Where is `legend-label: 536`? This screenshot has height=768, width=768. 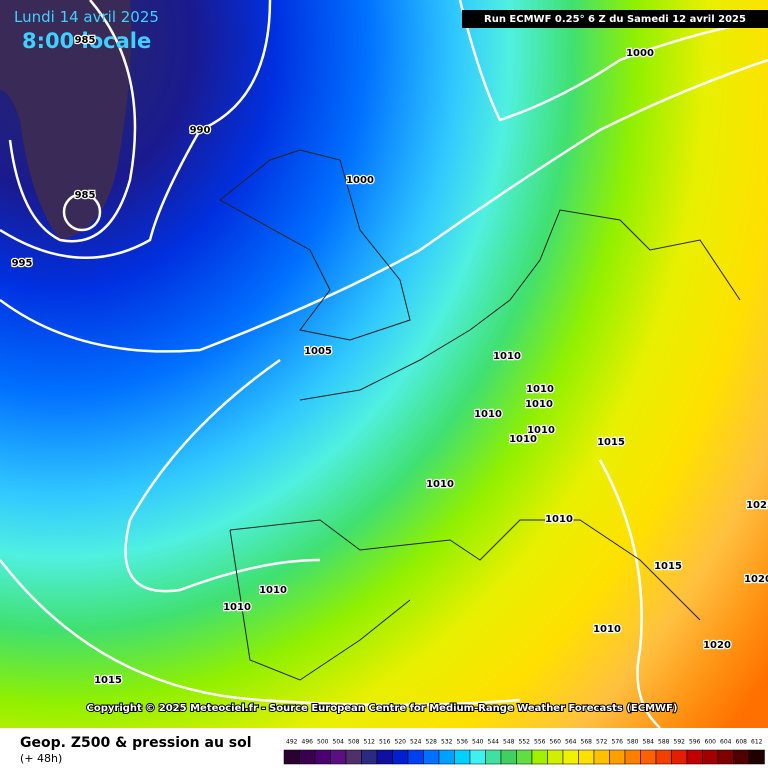
legend-label: 536 is located at coordinates (463, 742).